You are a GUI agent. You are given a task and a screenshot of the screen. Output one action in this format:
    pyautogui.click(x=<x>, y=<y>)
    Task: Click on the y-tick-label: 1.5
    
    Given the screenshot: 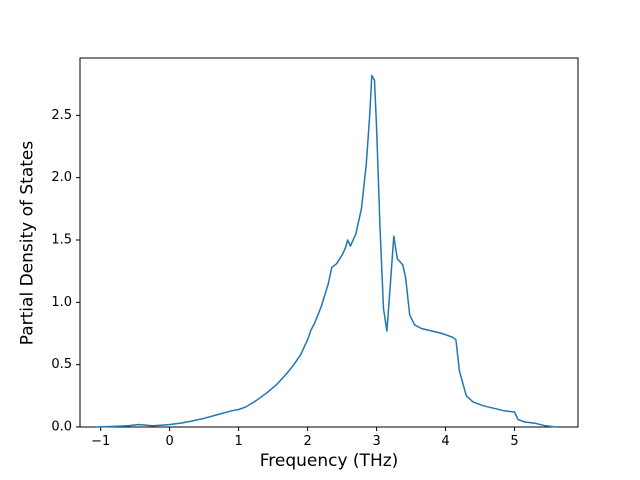 What is the action you would take?
    pyautogui.click(x=61, y=240)
    